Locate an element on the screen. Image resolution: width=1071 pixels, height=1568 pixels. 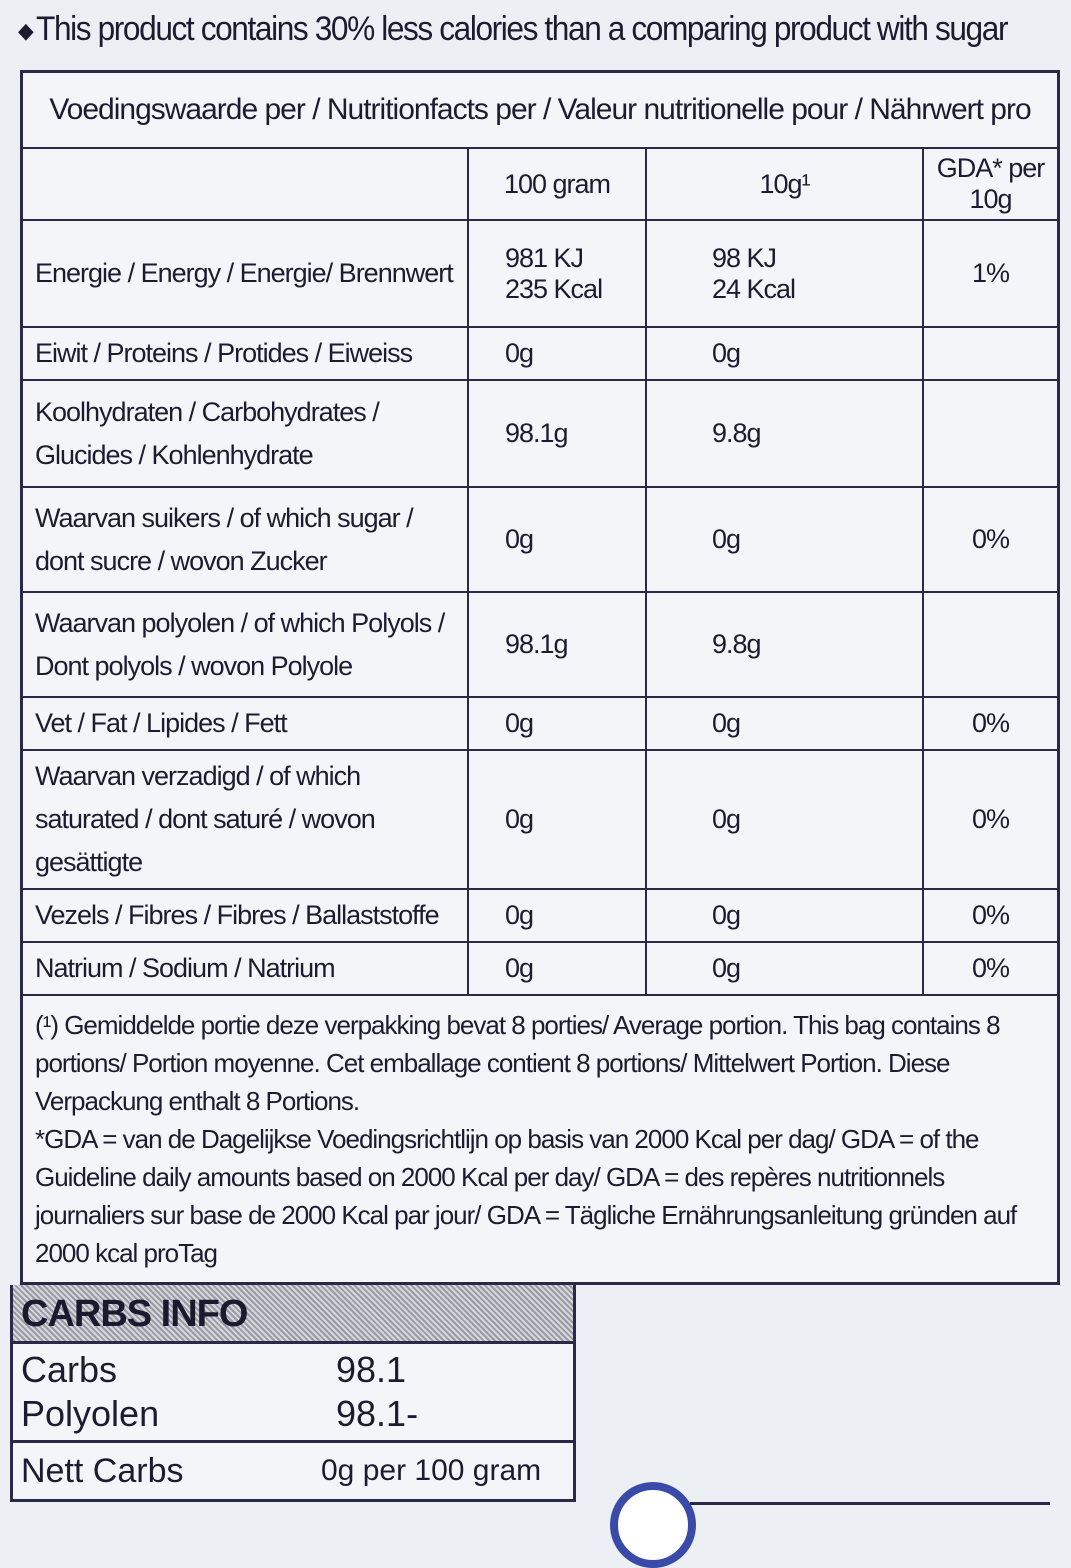
row-label: Vezels / Fibres / Fibres / Ballaststoffe is located at coordinates (244, 915).